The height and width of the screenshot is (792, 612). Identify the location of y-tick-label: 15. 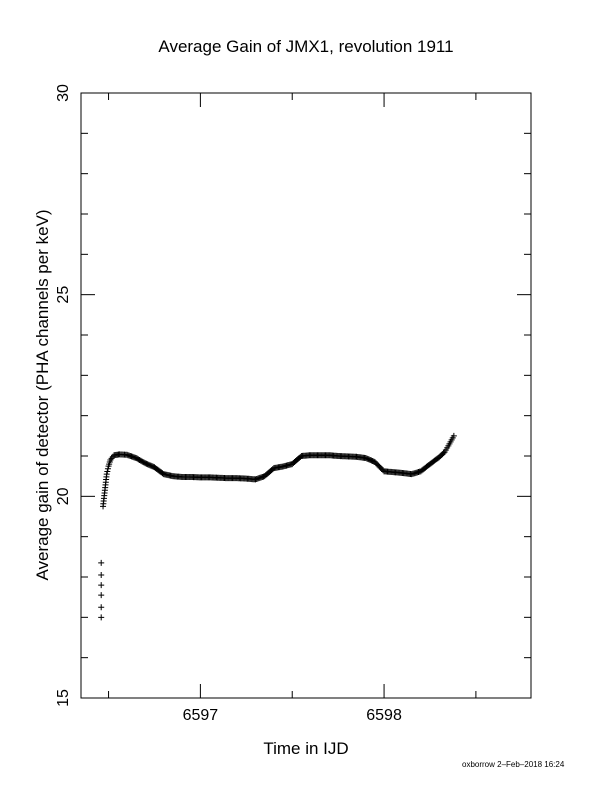
(63, 698).